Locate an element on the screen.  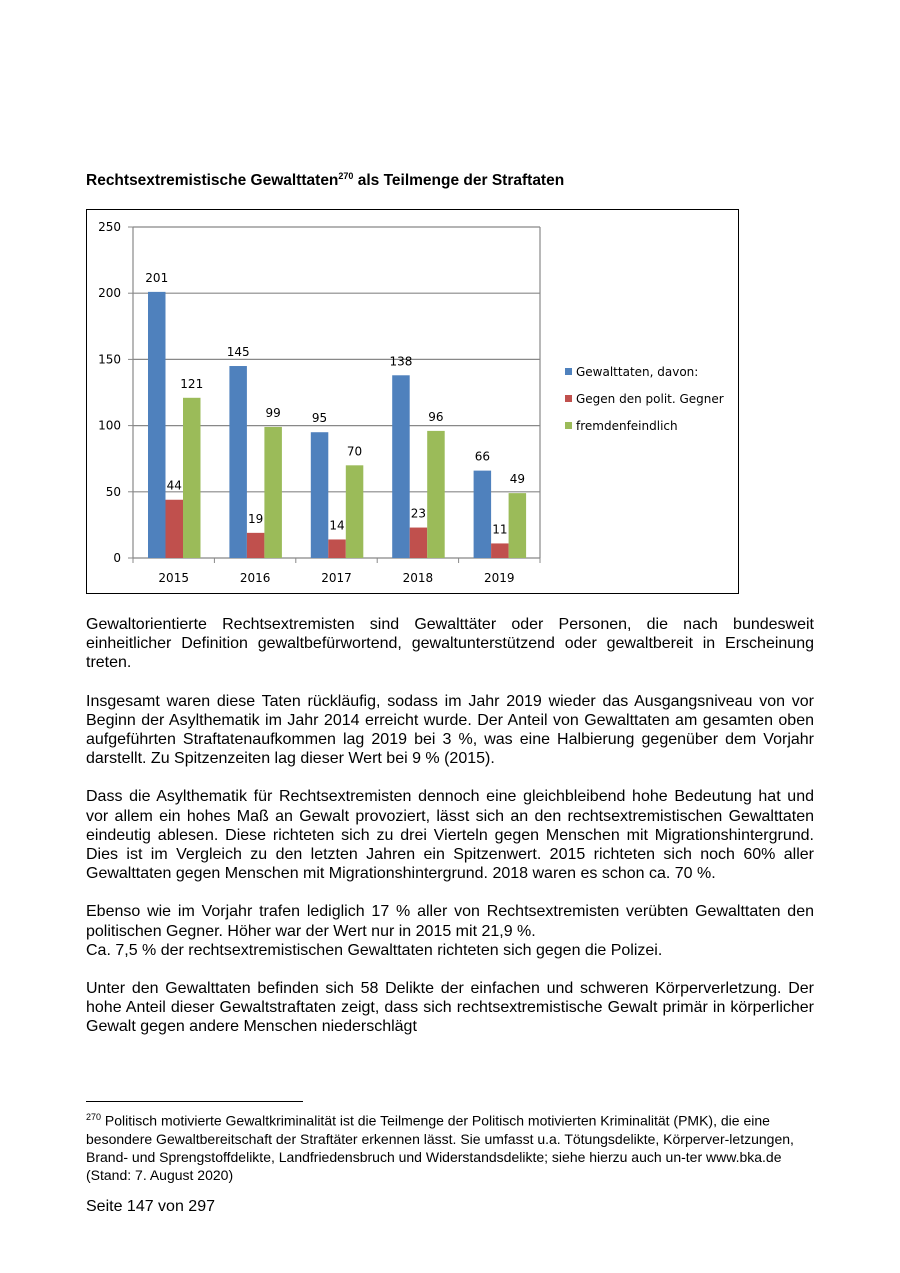
data-label: 70 is located at coordinates (354, 451).